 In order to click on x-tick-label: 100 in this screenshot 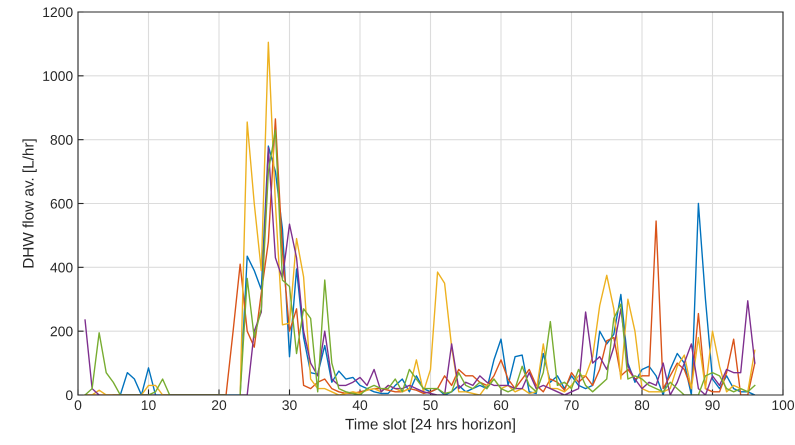, I will do `click(783, 405)`.